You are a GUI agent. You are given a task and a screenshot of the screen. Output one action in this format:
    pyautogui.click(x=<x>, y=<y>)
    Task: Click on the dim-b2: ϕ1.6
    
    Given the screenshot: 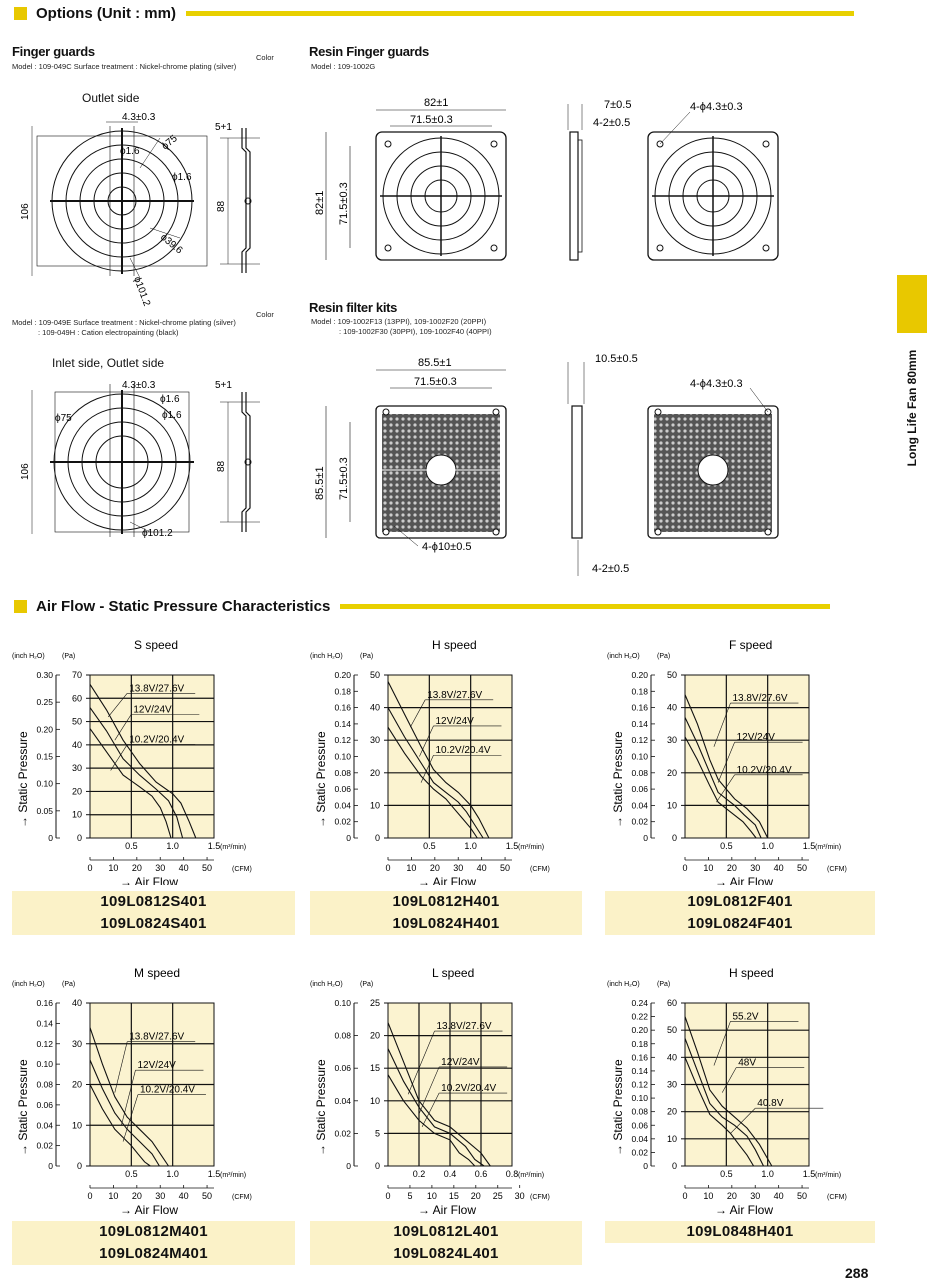 What is the action you would take?
    pyautogui.click(x=170, y=399)
    